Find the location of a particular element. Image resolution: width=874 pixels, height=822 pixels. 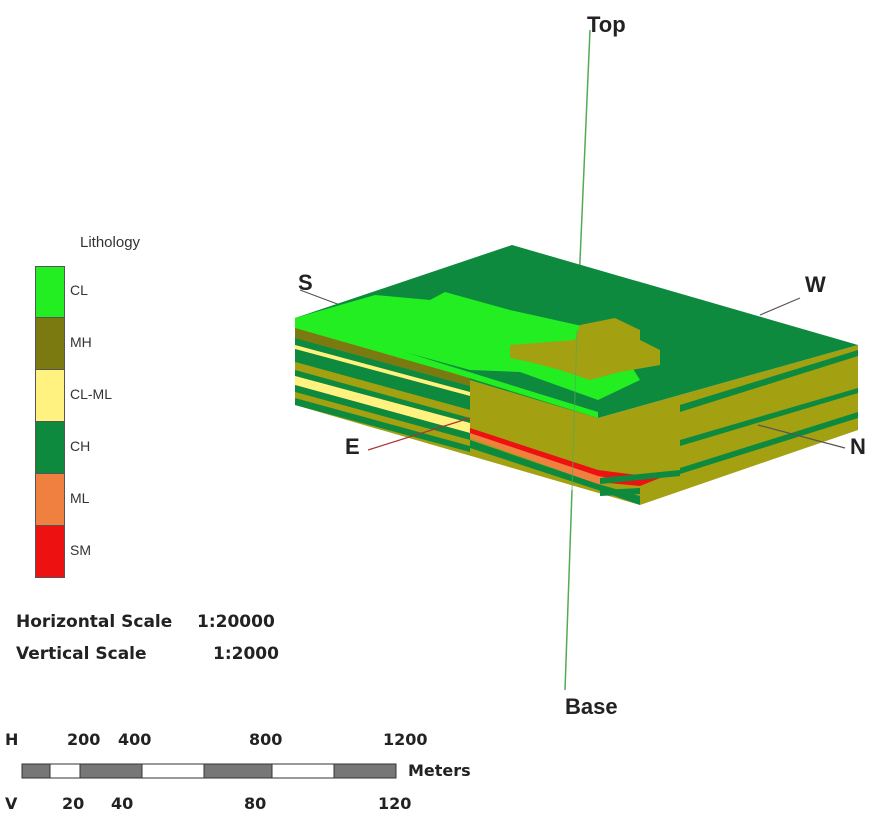

block-right-face is located at coordinates (728, 425).